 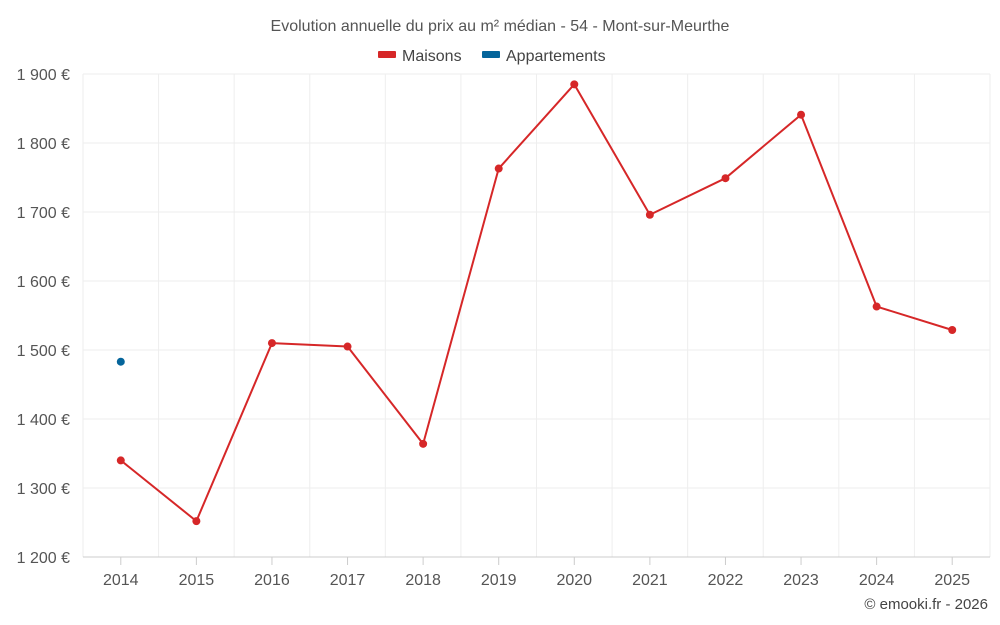 I want to click on y-tick-label: 1 500 €, so click(x=43, y=351).